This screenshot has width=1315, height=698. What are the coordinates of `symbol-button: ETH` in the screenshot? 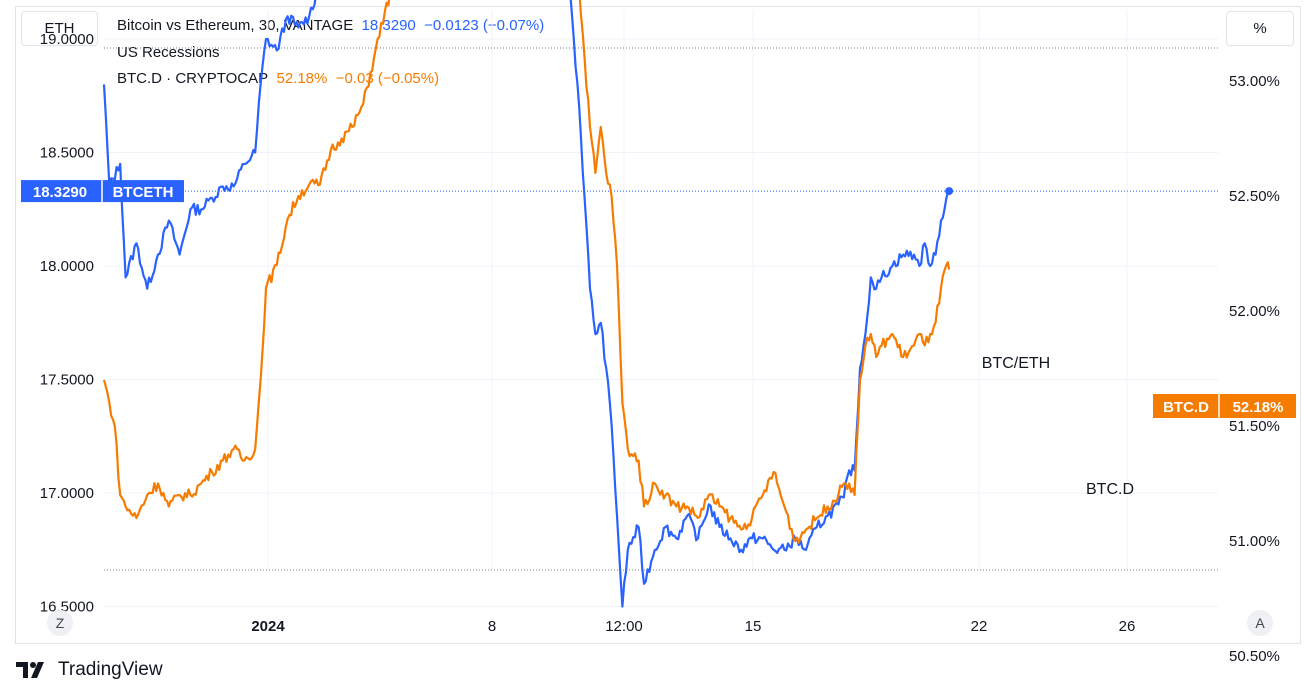 It's located at (59, 28).